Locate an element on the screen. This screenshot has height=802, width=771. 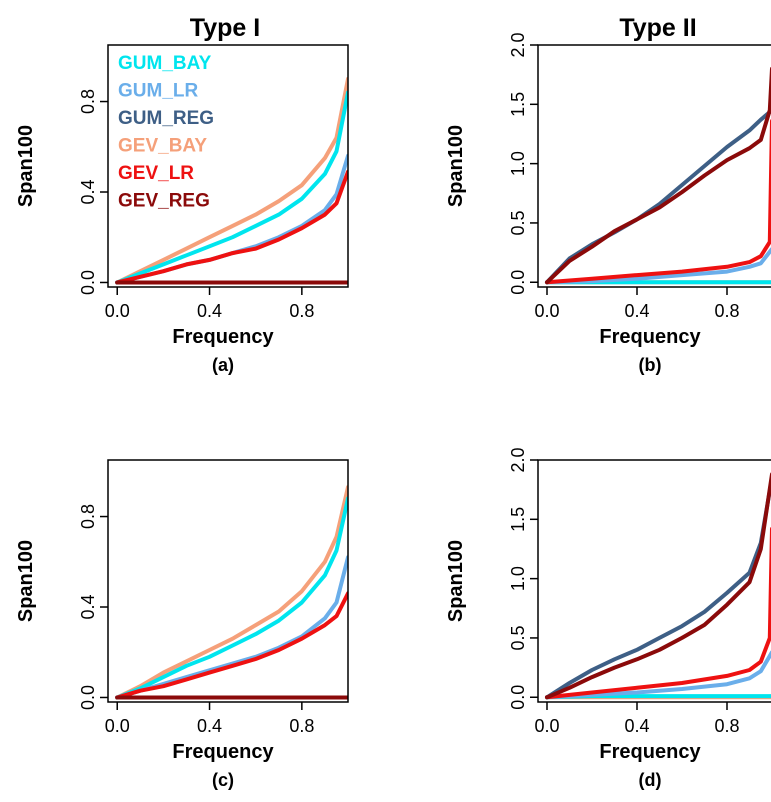
column-title-type-1: Type I is located at coordinates (225, 28).